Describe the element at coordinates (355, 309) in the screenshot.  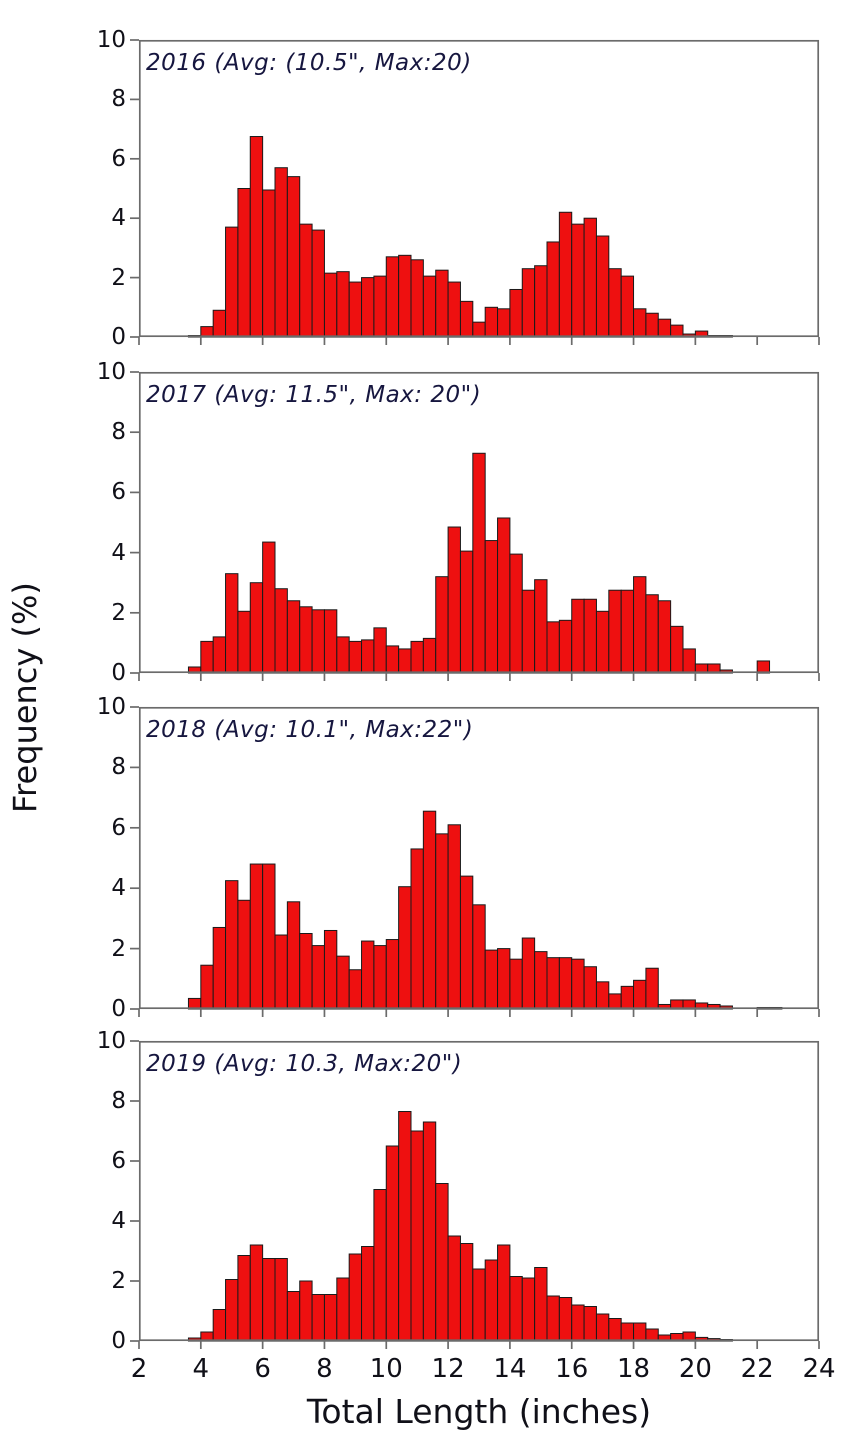
I see `bar-2016-8.8in` at that location.